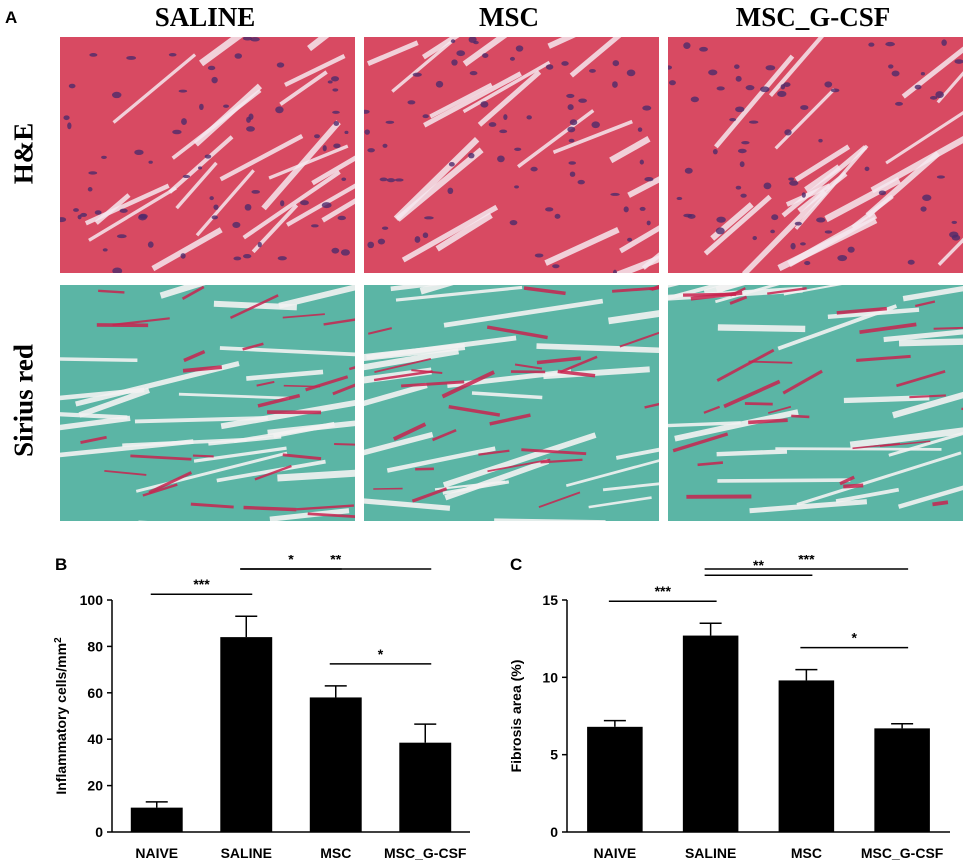 The height and width of the screenshot is (860, 965). What do you see at coordinates (207, 403) in the screenshot?
I see `micrograph-sirius-saline` at bounding box center [207, 403].